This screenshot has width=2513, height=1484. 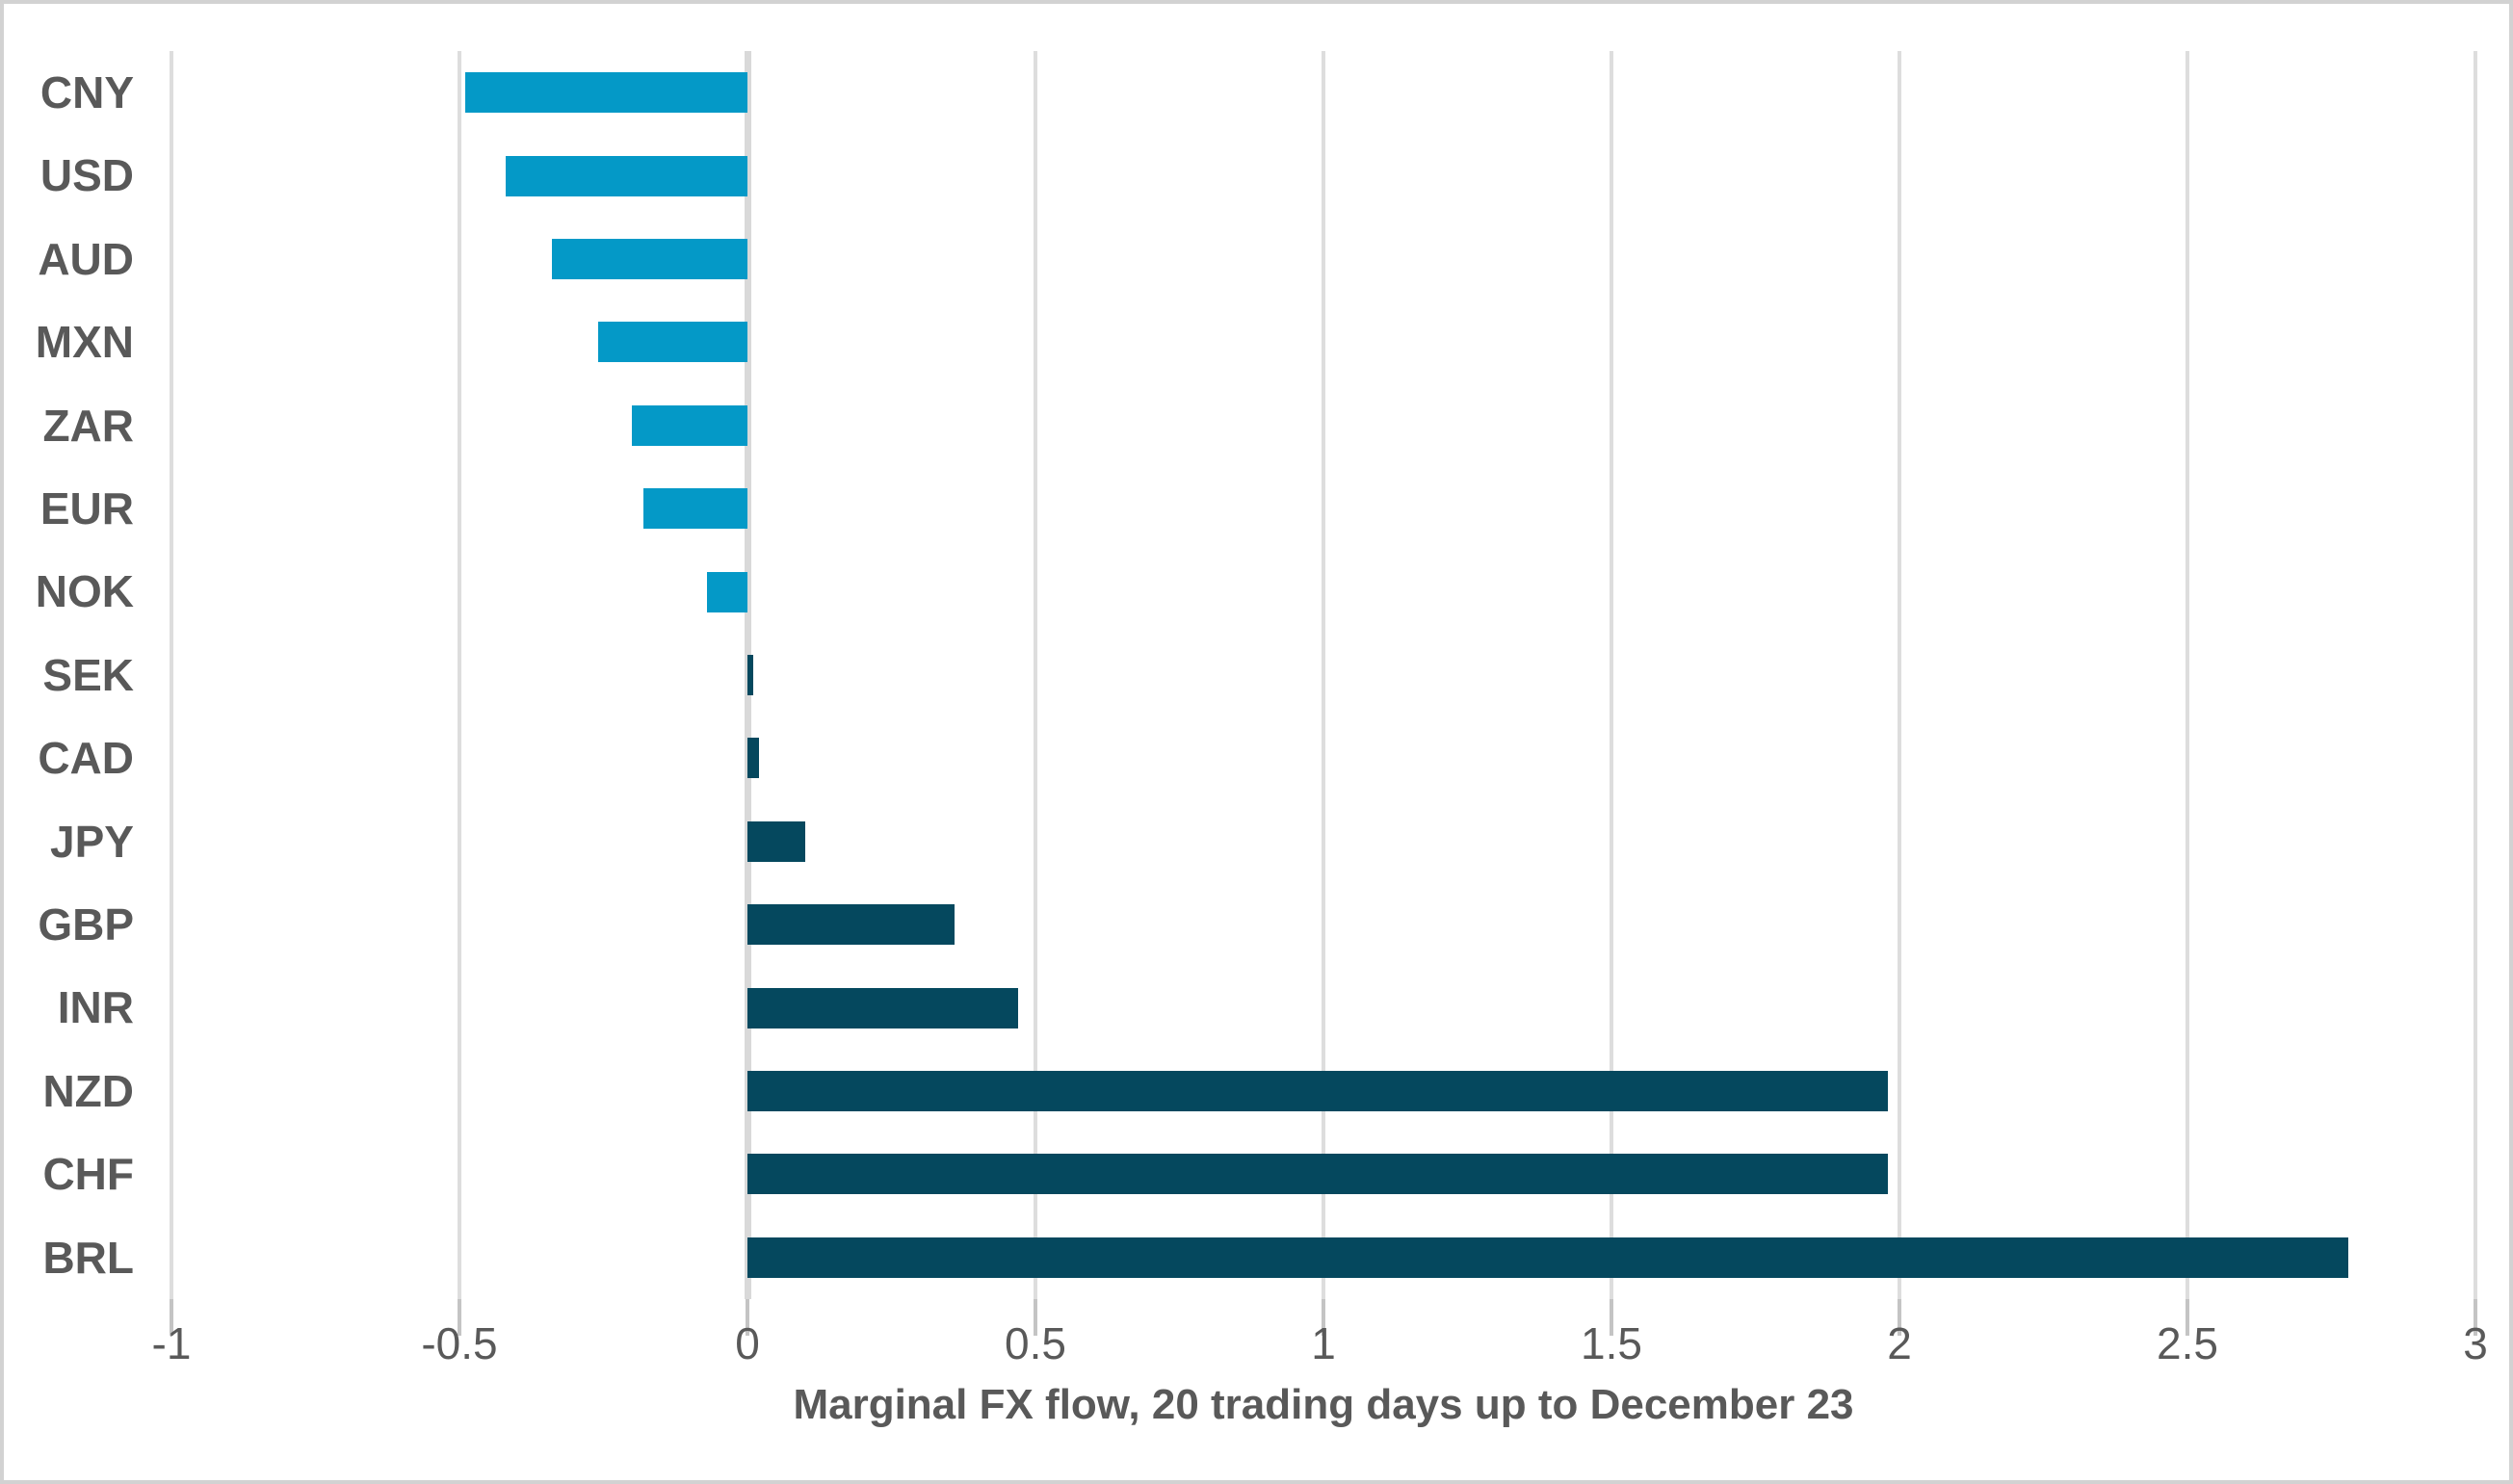 What do you see at coordinates (1899, 1343) in the screenshot?
I see `x-tick-label: 2` at bounding box center [1899, 1343].